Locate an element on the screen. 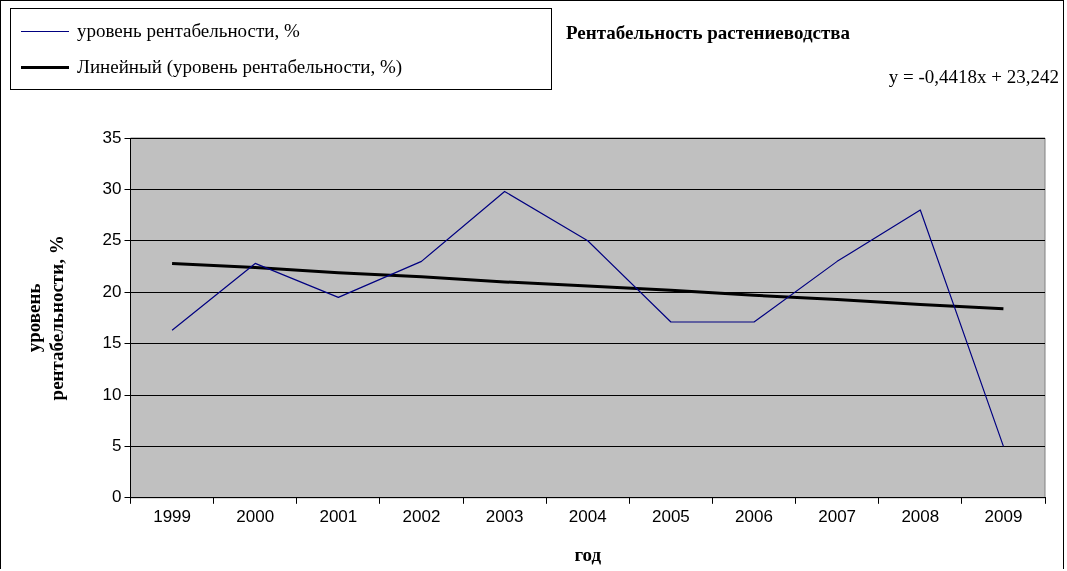 This screenshot has height=571, width=1067. x-tick-label: 2006 is located at coordinates (754, 516).